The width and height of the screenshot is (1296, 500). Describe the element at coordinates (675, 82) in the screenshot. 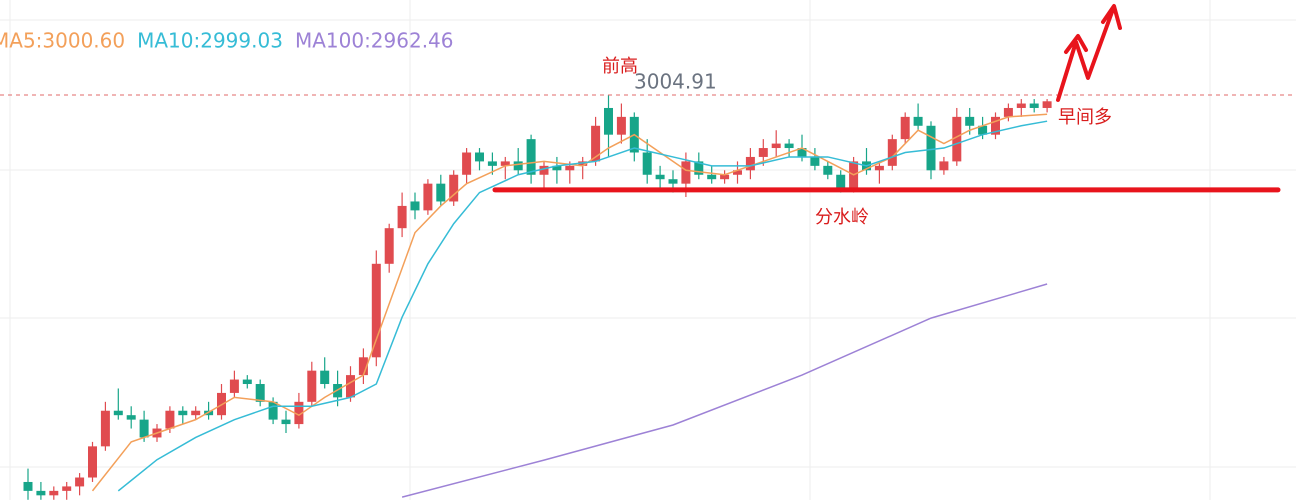

I see `price-label: 3004.91` at that location.